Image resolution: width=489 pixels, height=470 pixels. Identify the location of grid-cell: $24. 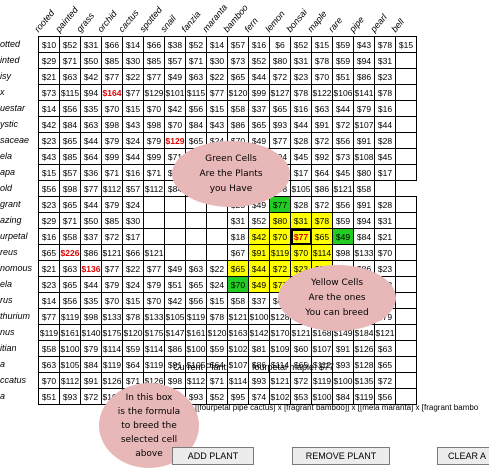
(133, 284).